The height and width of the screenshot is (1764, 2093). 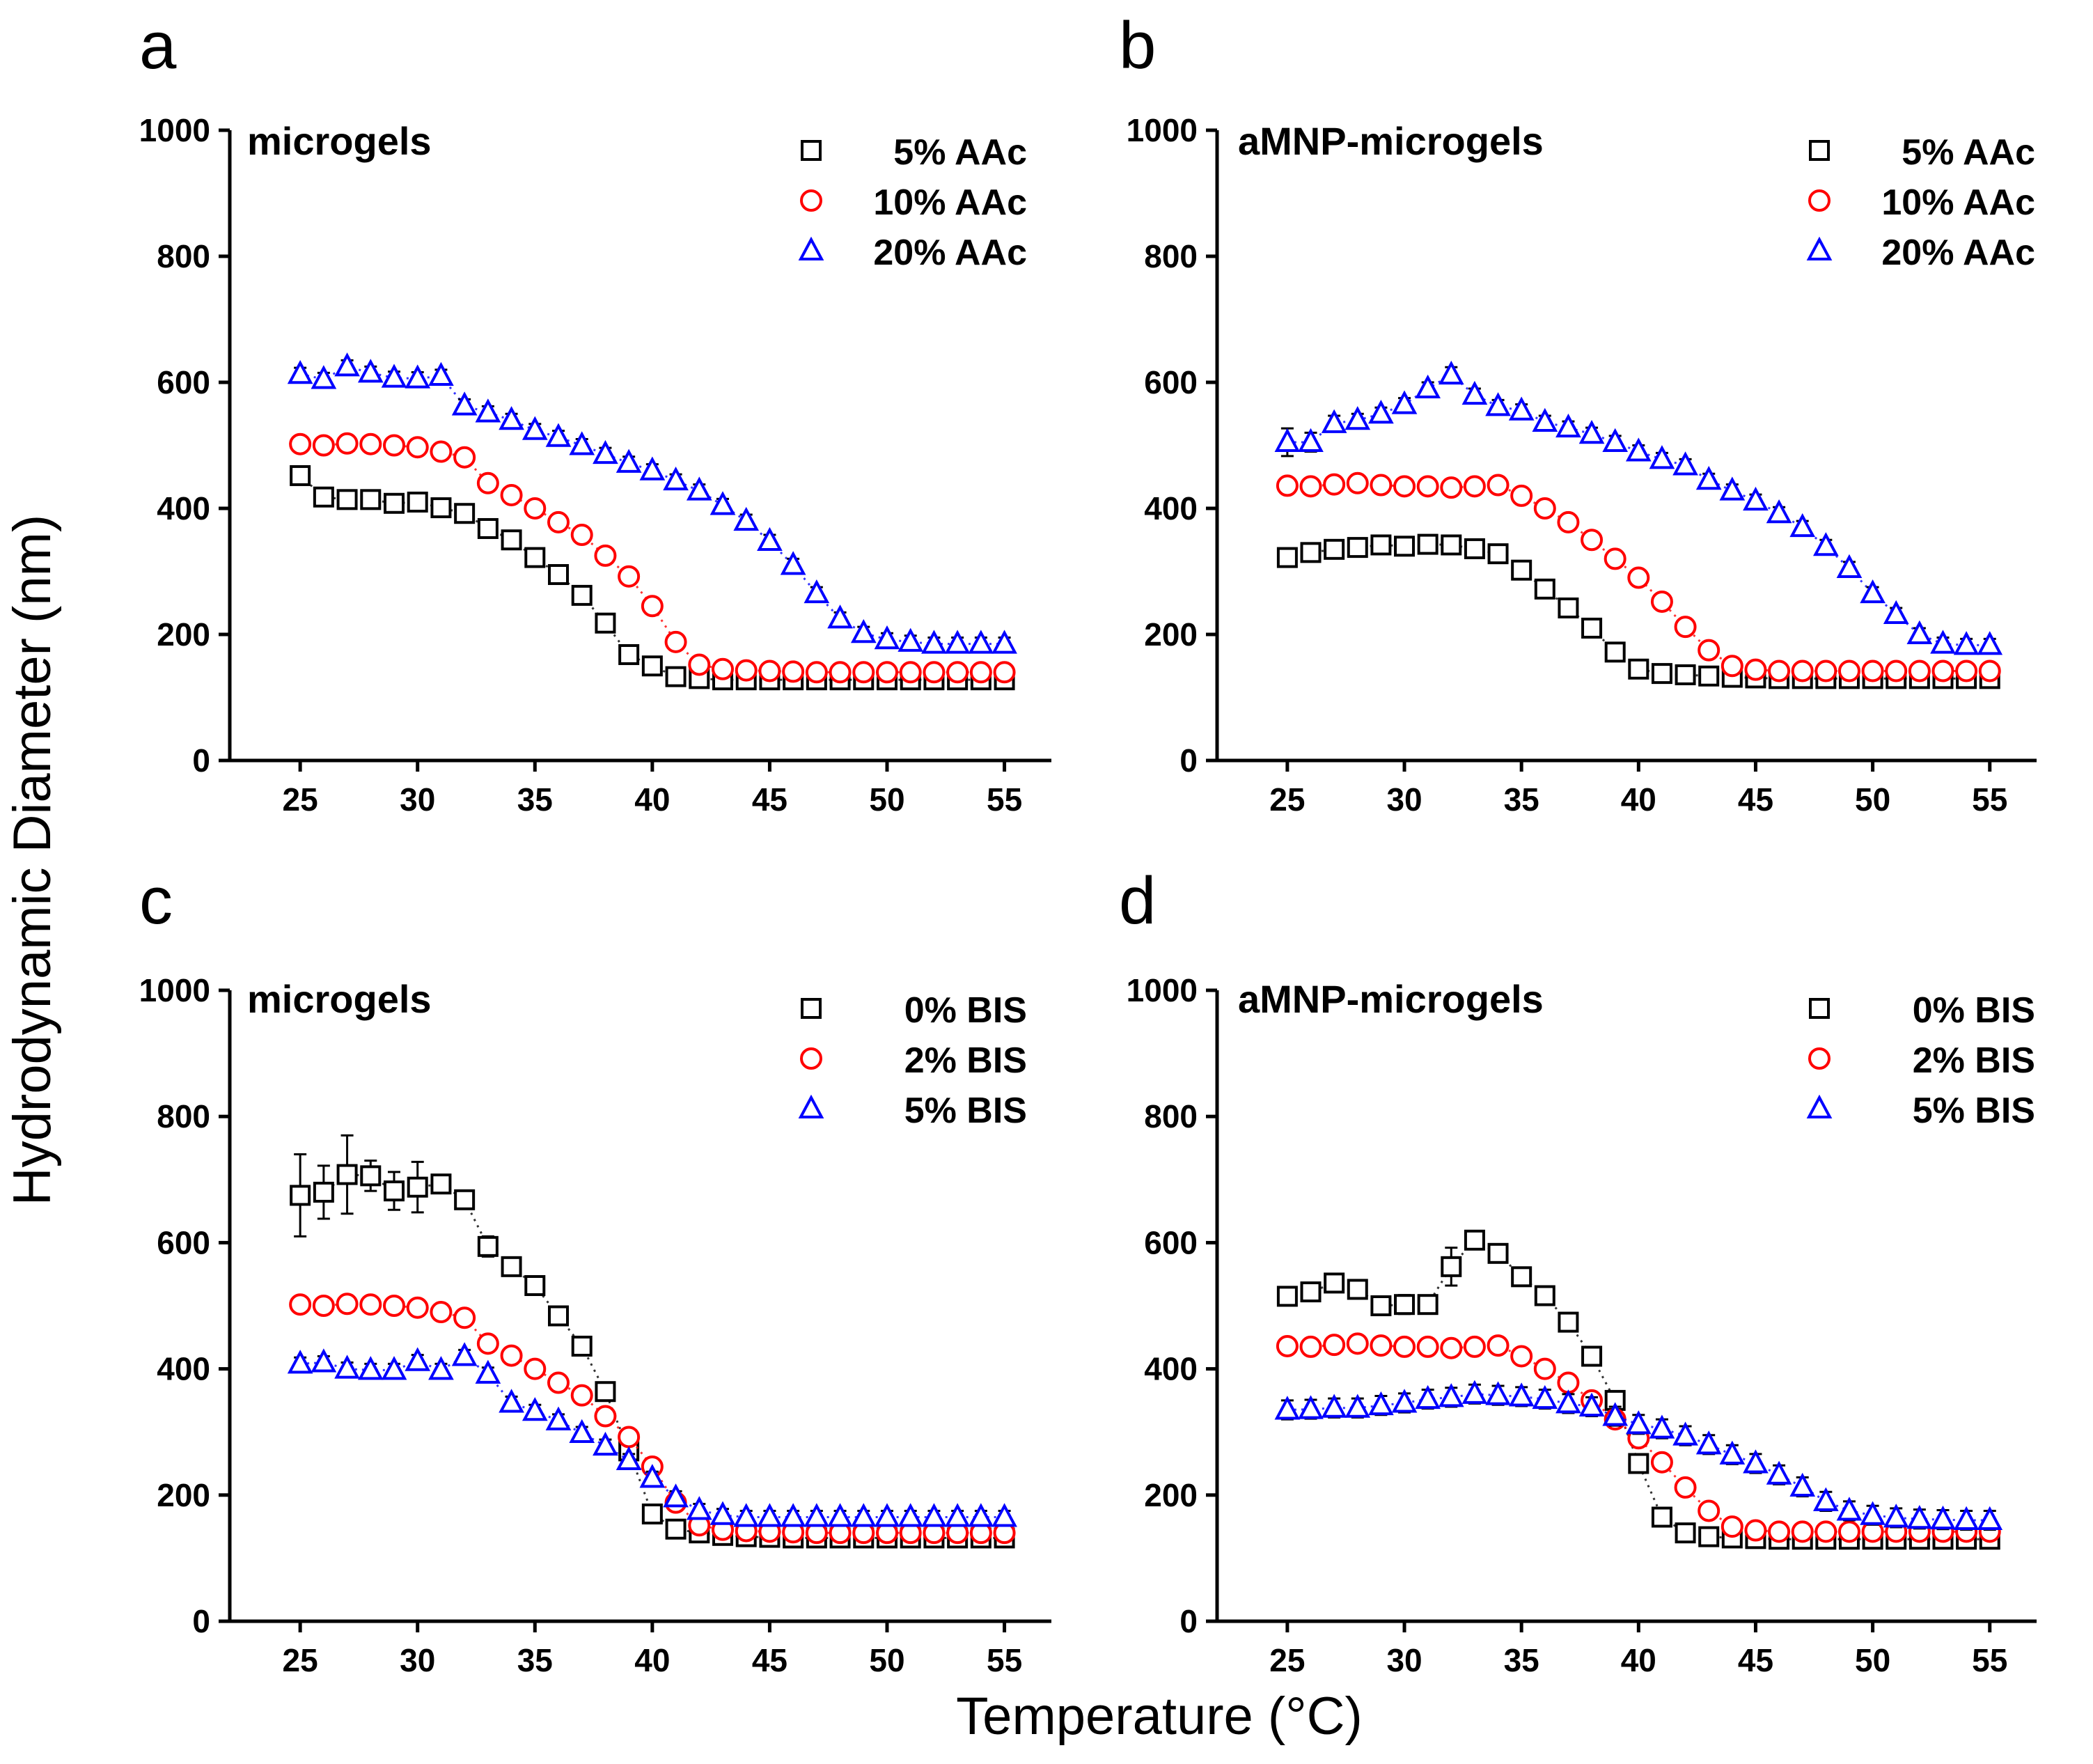 I want to click on legend-label: 0% BIS, so click(x=1974, y=1010).